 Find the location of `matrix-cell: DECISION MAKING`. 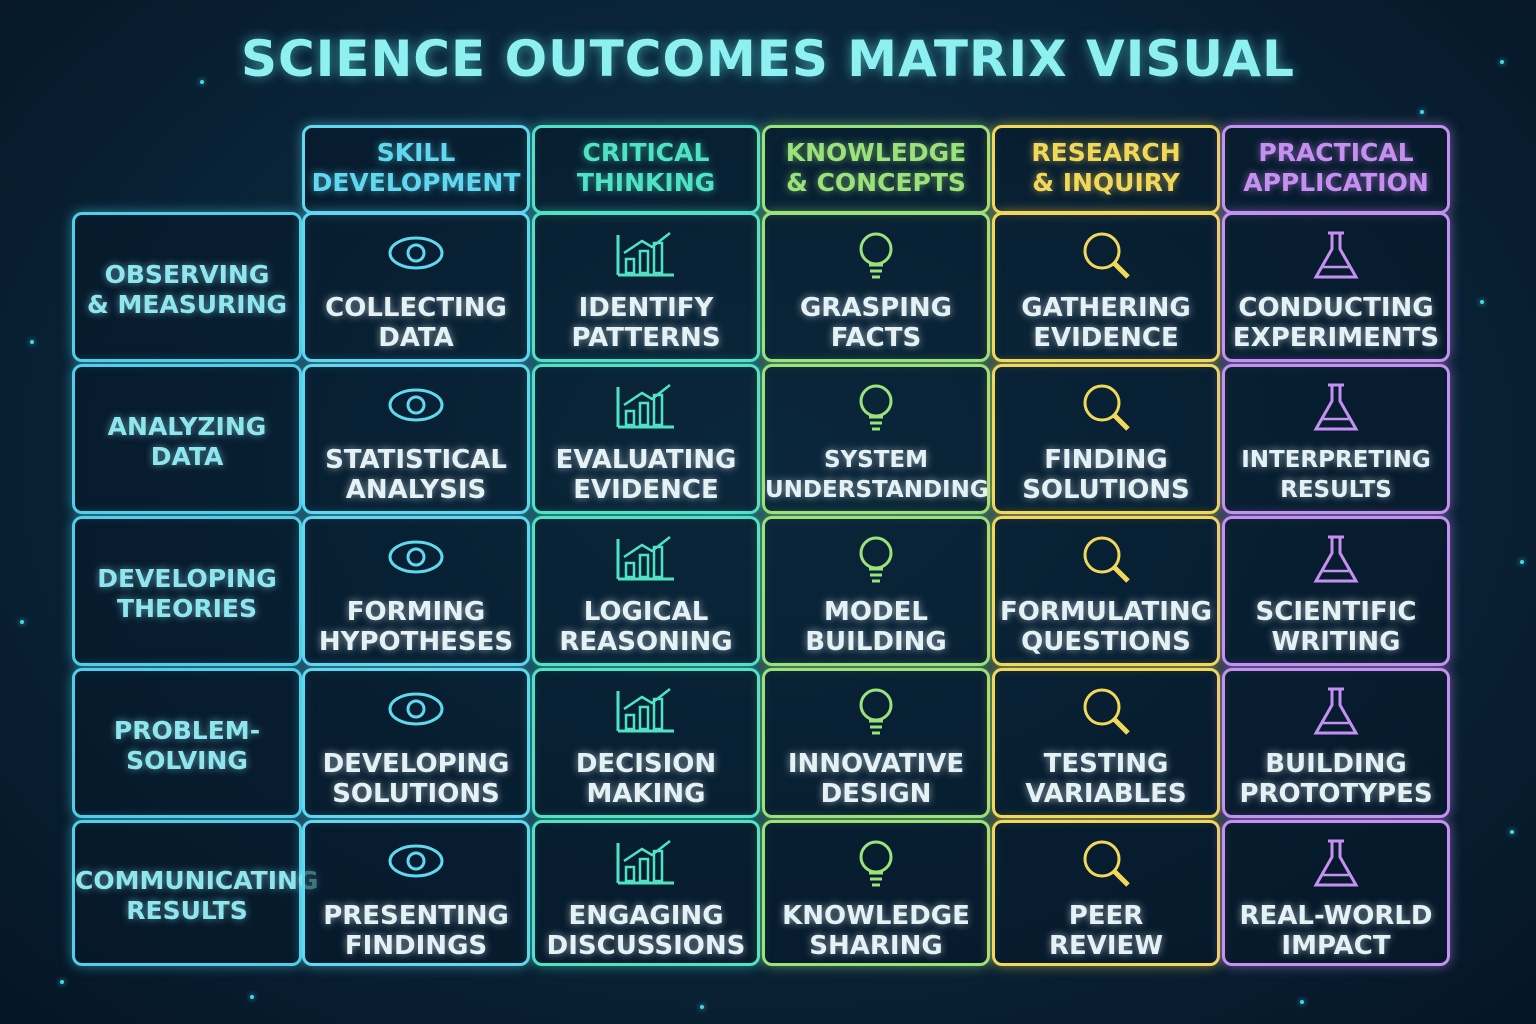

matrix-cell: DECISION MAKING is located at coordinates (646, 743).